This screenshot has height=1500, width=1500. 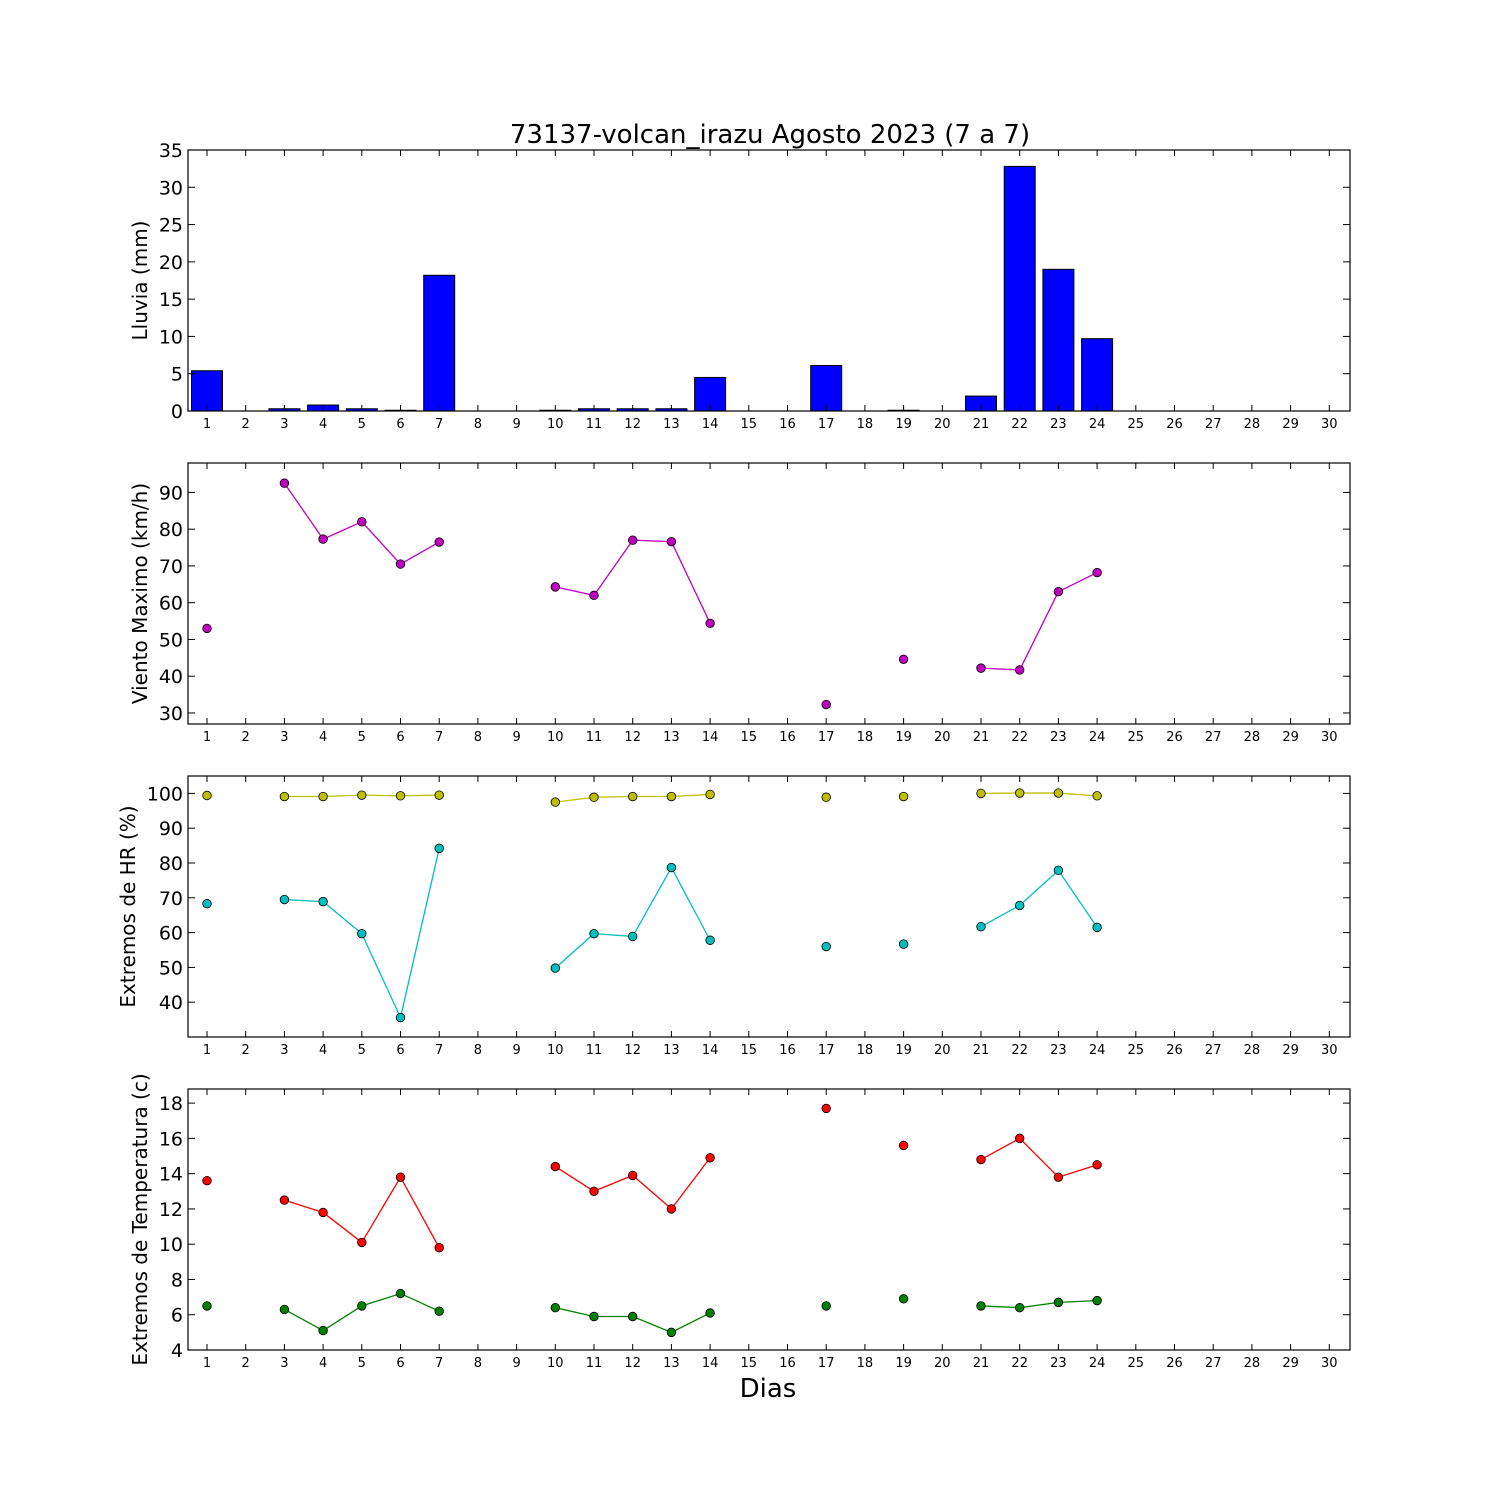 What do you see at coordinates (826, 1050) in the screenshot?
I see `humidity-xtick-label: 17` at bounding box center [826, 1050].